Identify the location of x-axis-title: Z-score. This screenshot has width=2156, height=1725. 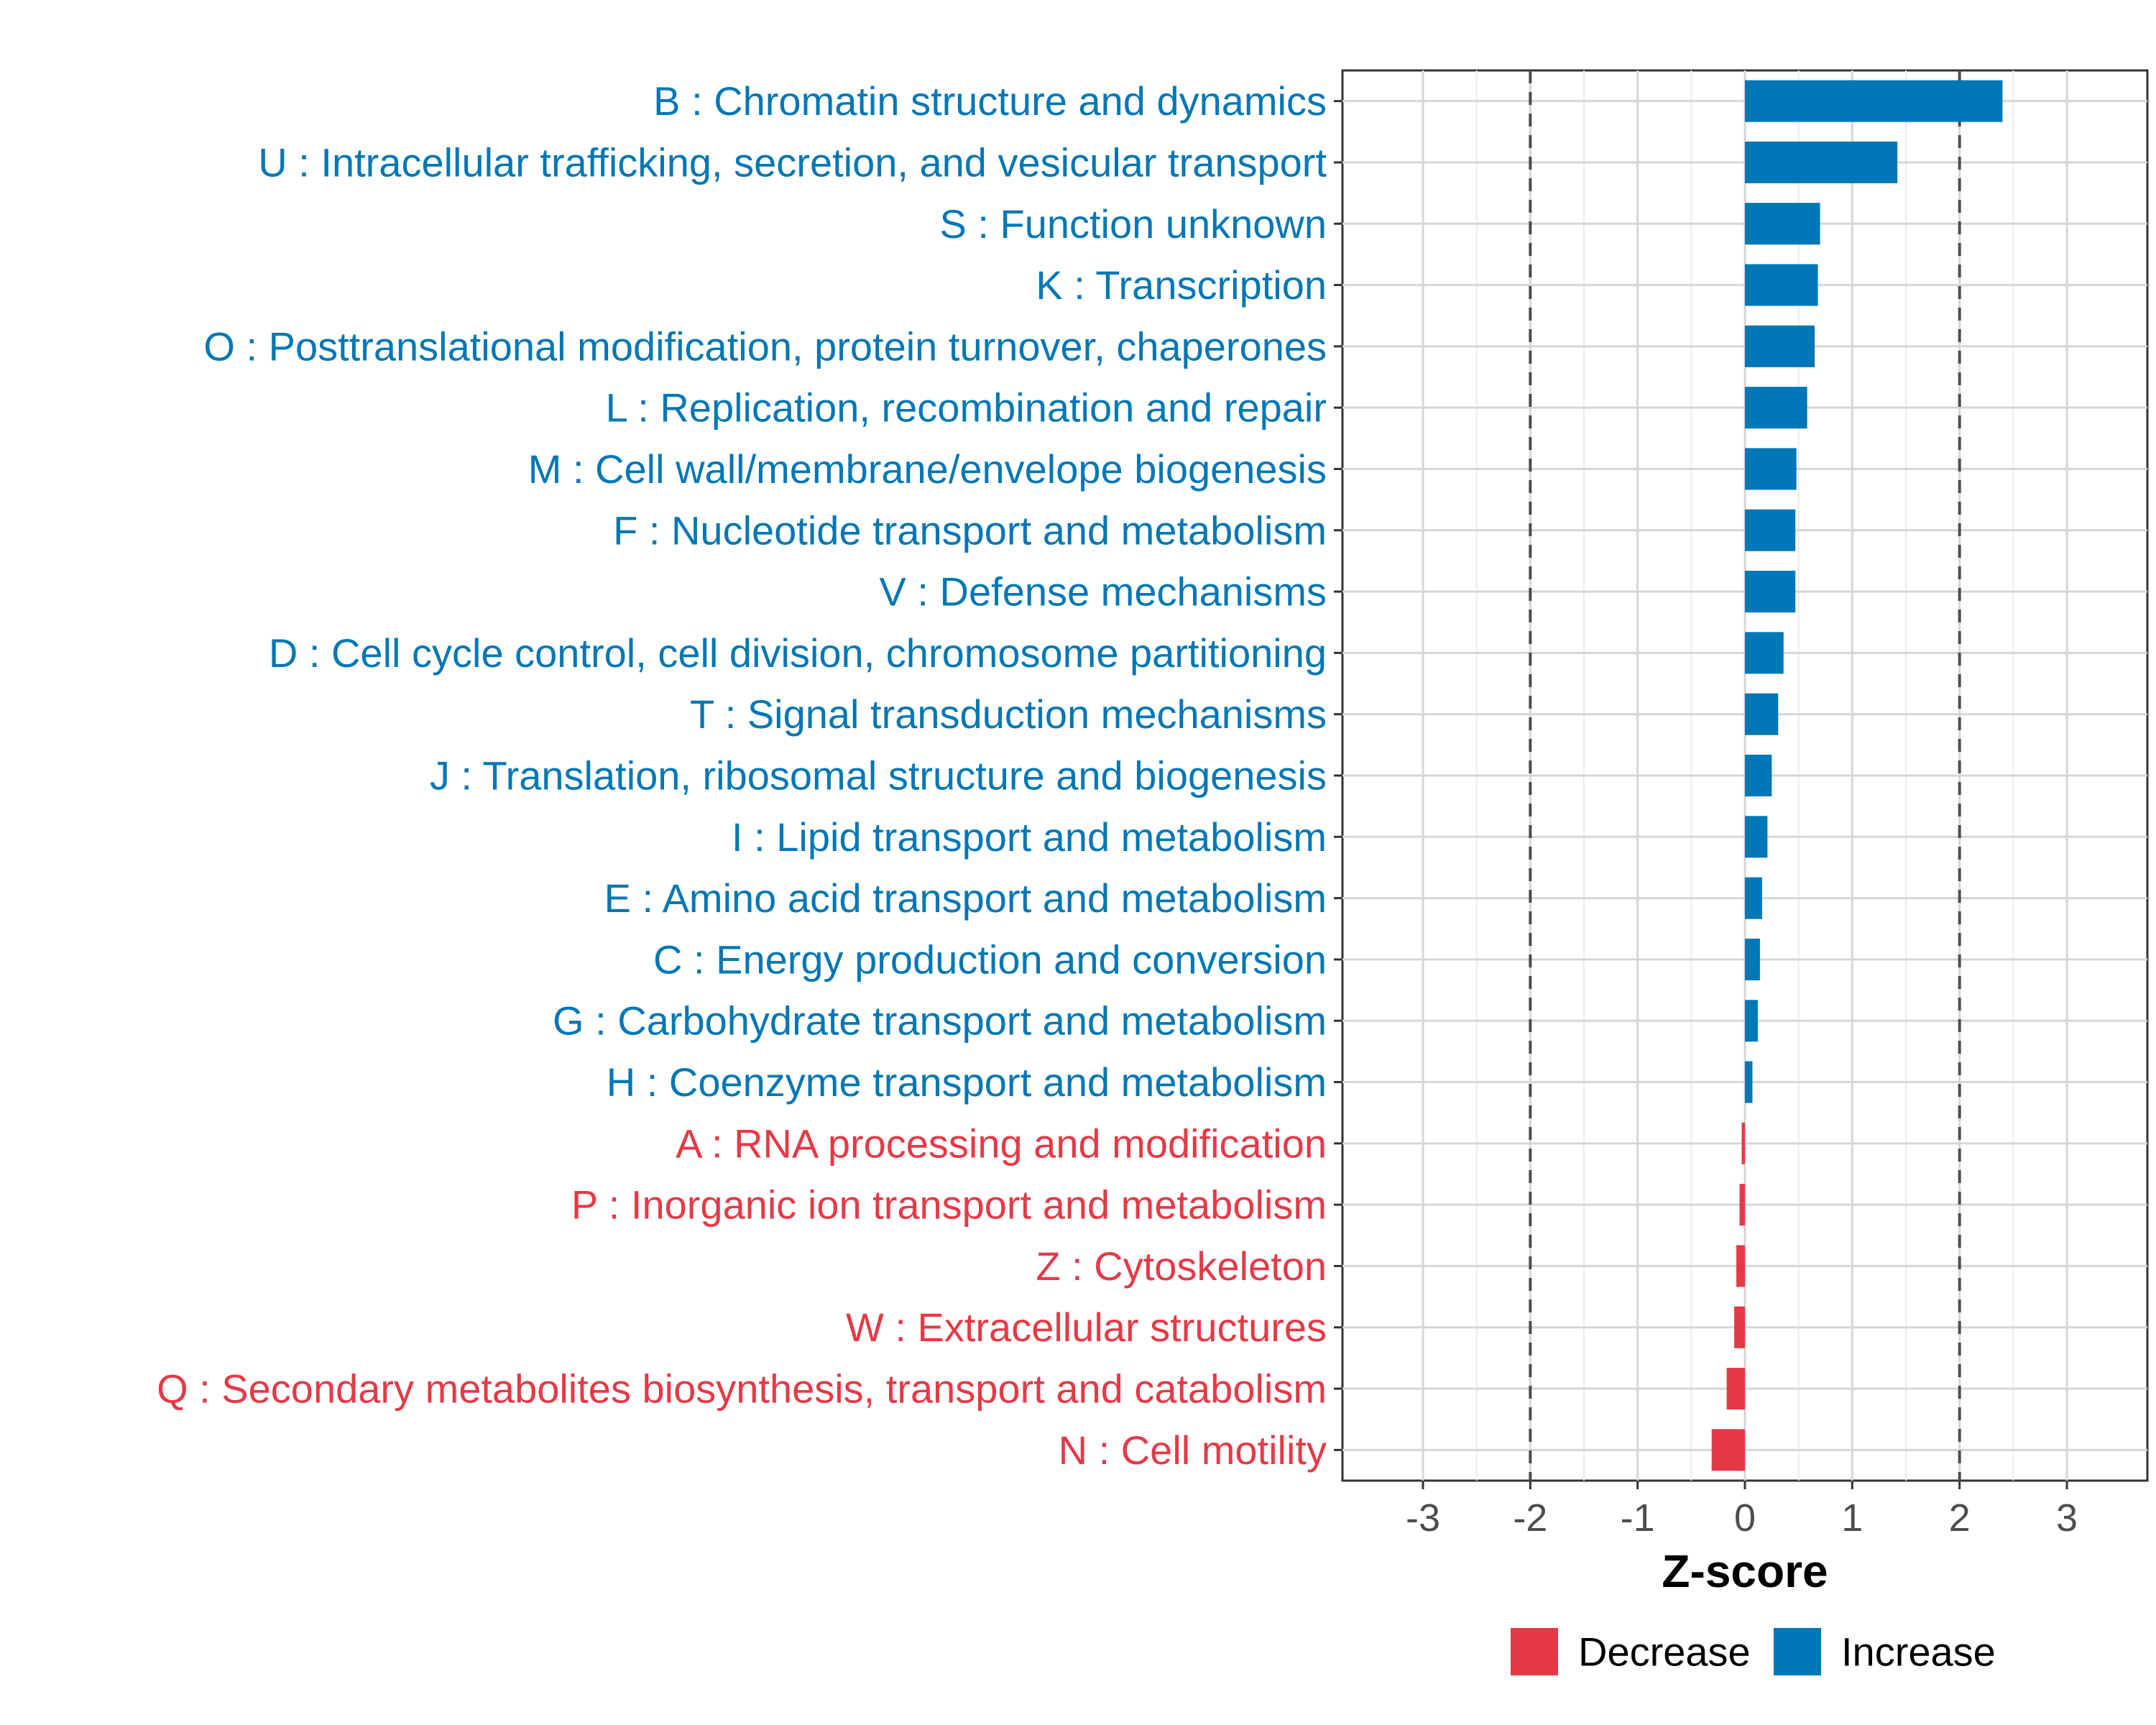
(1745, 1571).